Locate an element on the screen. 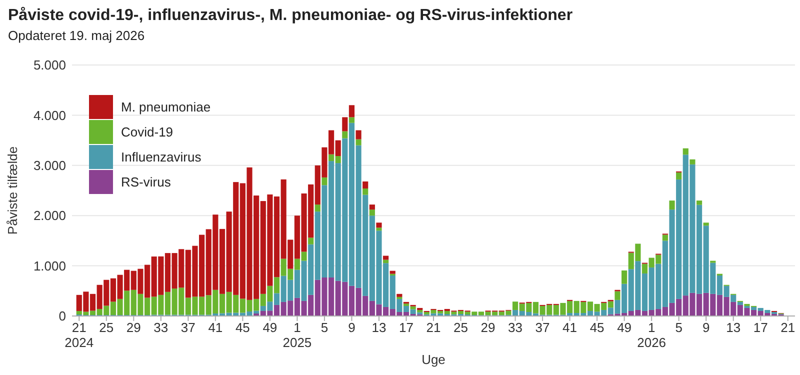  y-tick-label: 3.000 is located at coordinates (49, 165).